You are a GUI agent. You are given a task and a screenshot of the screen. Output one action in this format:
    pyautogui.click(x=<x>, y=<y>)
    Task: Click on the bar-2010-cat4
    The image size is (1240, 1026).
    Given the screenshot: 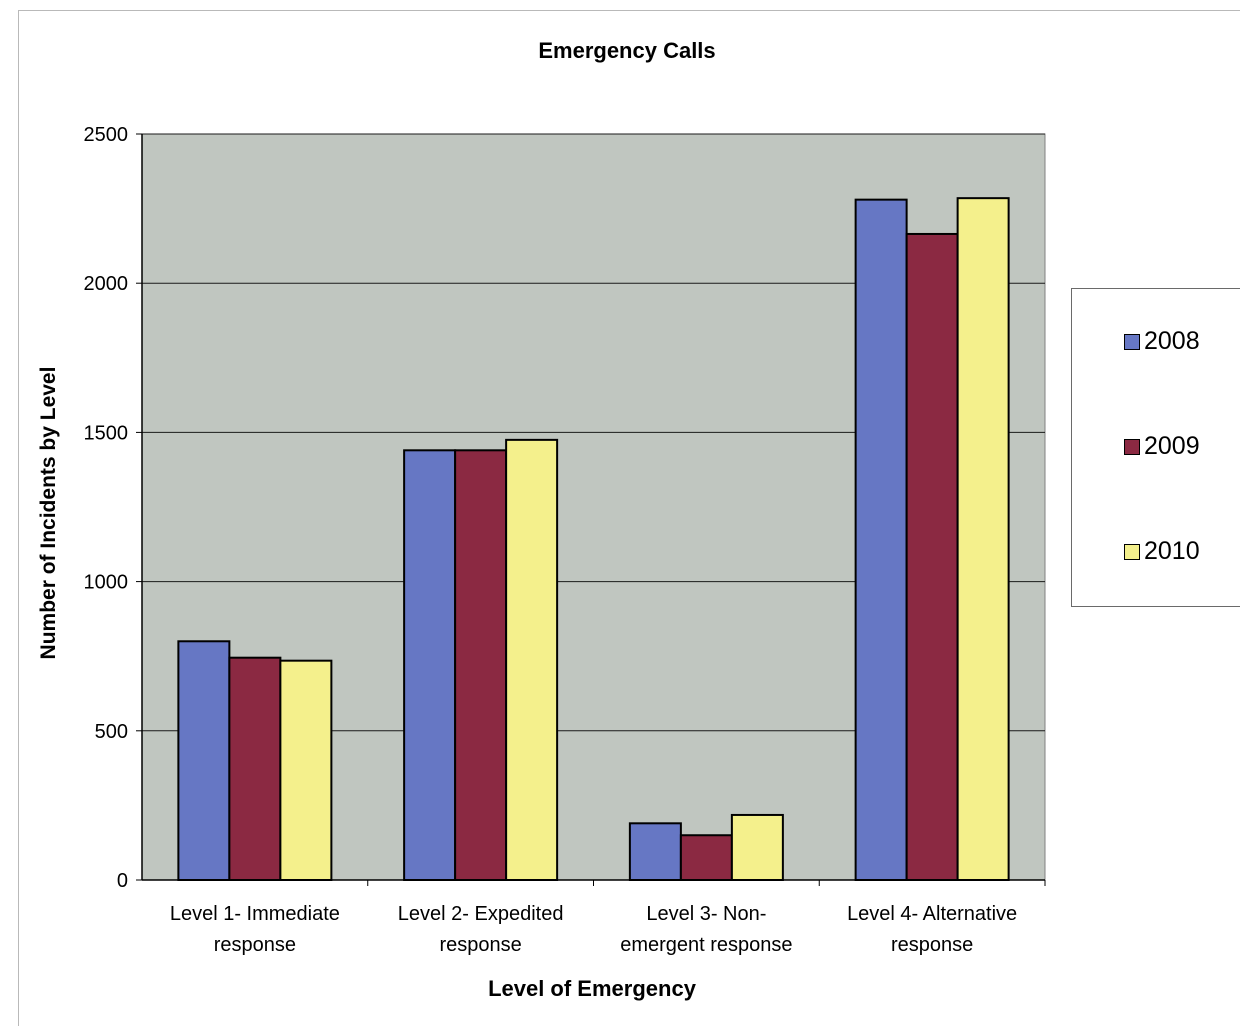 What is the action you would take?
    pyautogui.click(x=983, y=539)
    